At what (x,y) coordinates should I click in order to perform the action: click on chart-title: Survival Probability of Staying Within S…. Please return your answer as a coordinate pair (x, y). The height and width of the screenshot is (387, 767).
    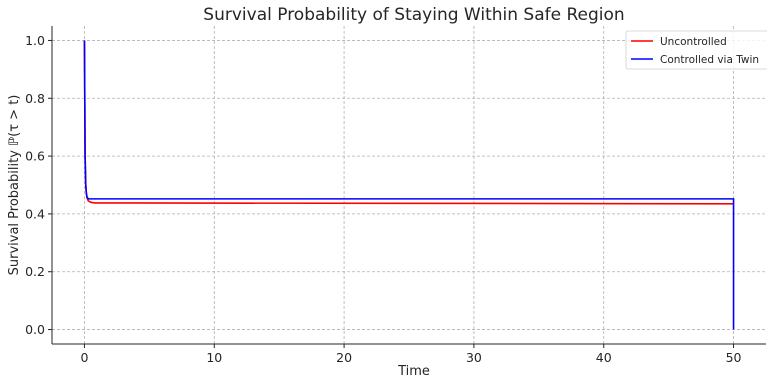
    Looking at the image, I should click on (413, 15).